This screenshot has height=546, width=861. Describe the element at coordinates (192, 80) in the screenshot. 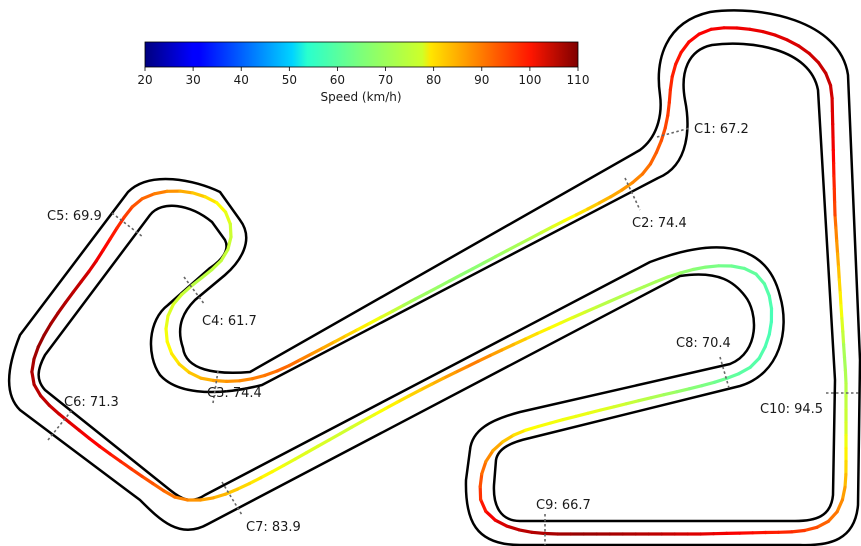

I see `colorbar-tick-label: 30` at that location.